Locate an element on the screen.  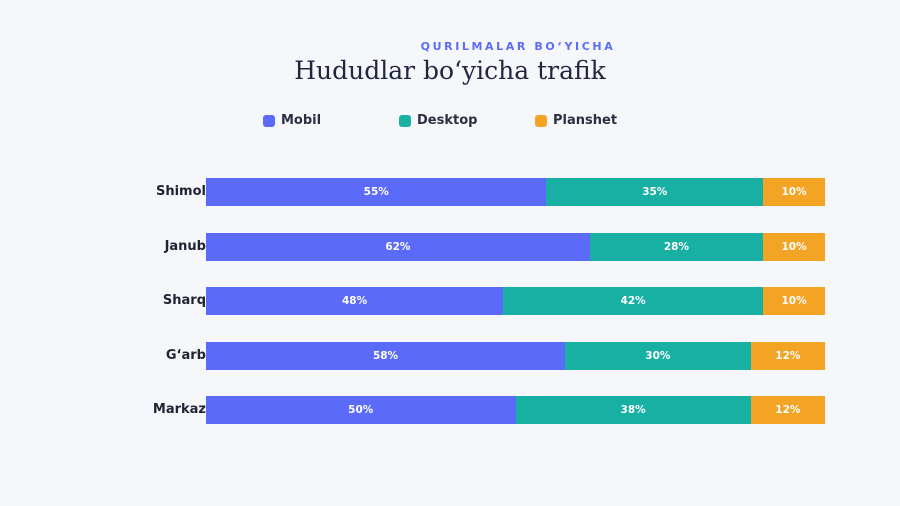
data-label: 38% is located at coordinates (633, 410).